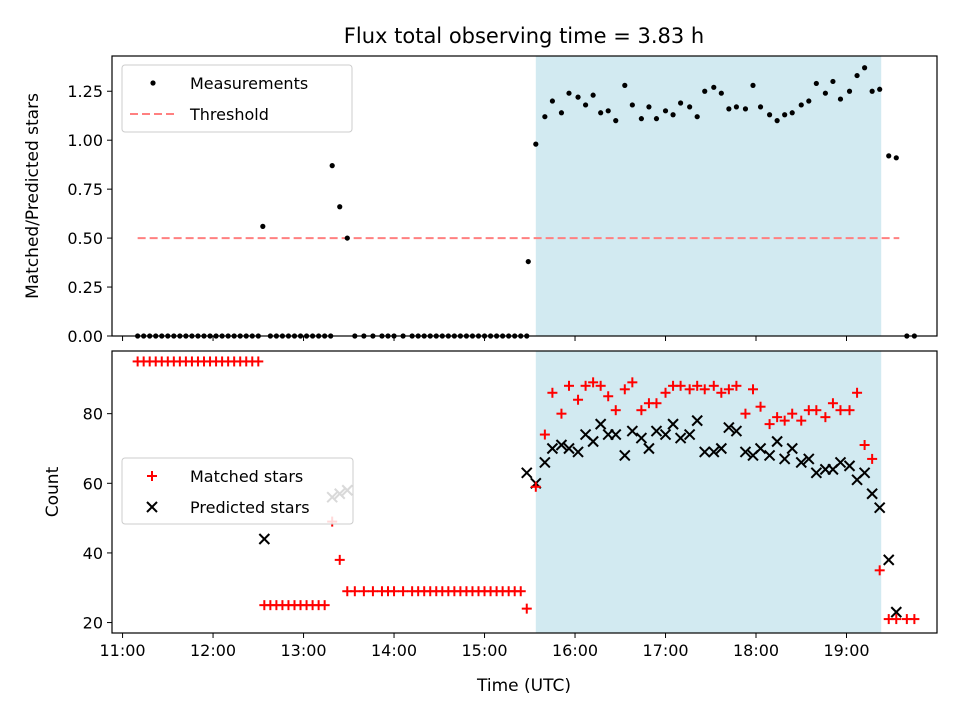 The image size is (960, 720). Describe the element at coordinates (394, 650) in the screenshot. I see `x-tick-label: 14:00` at that location.